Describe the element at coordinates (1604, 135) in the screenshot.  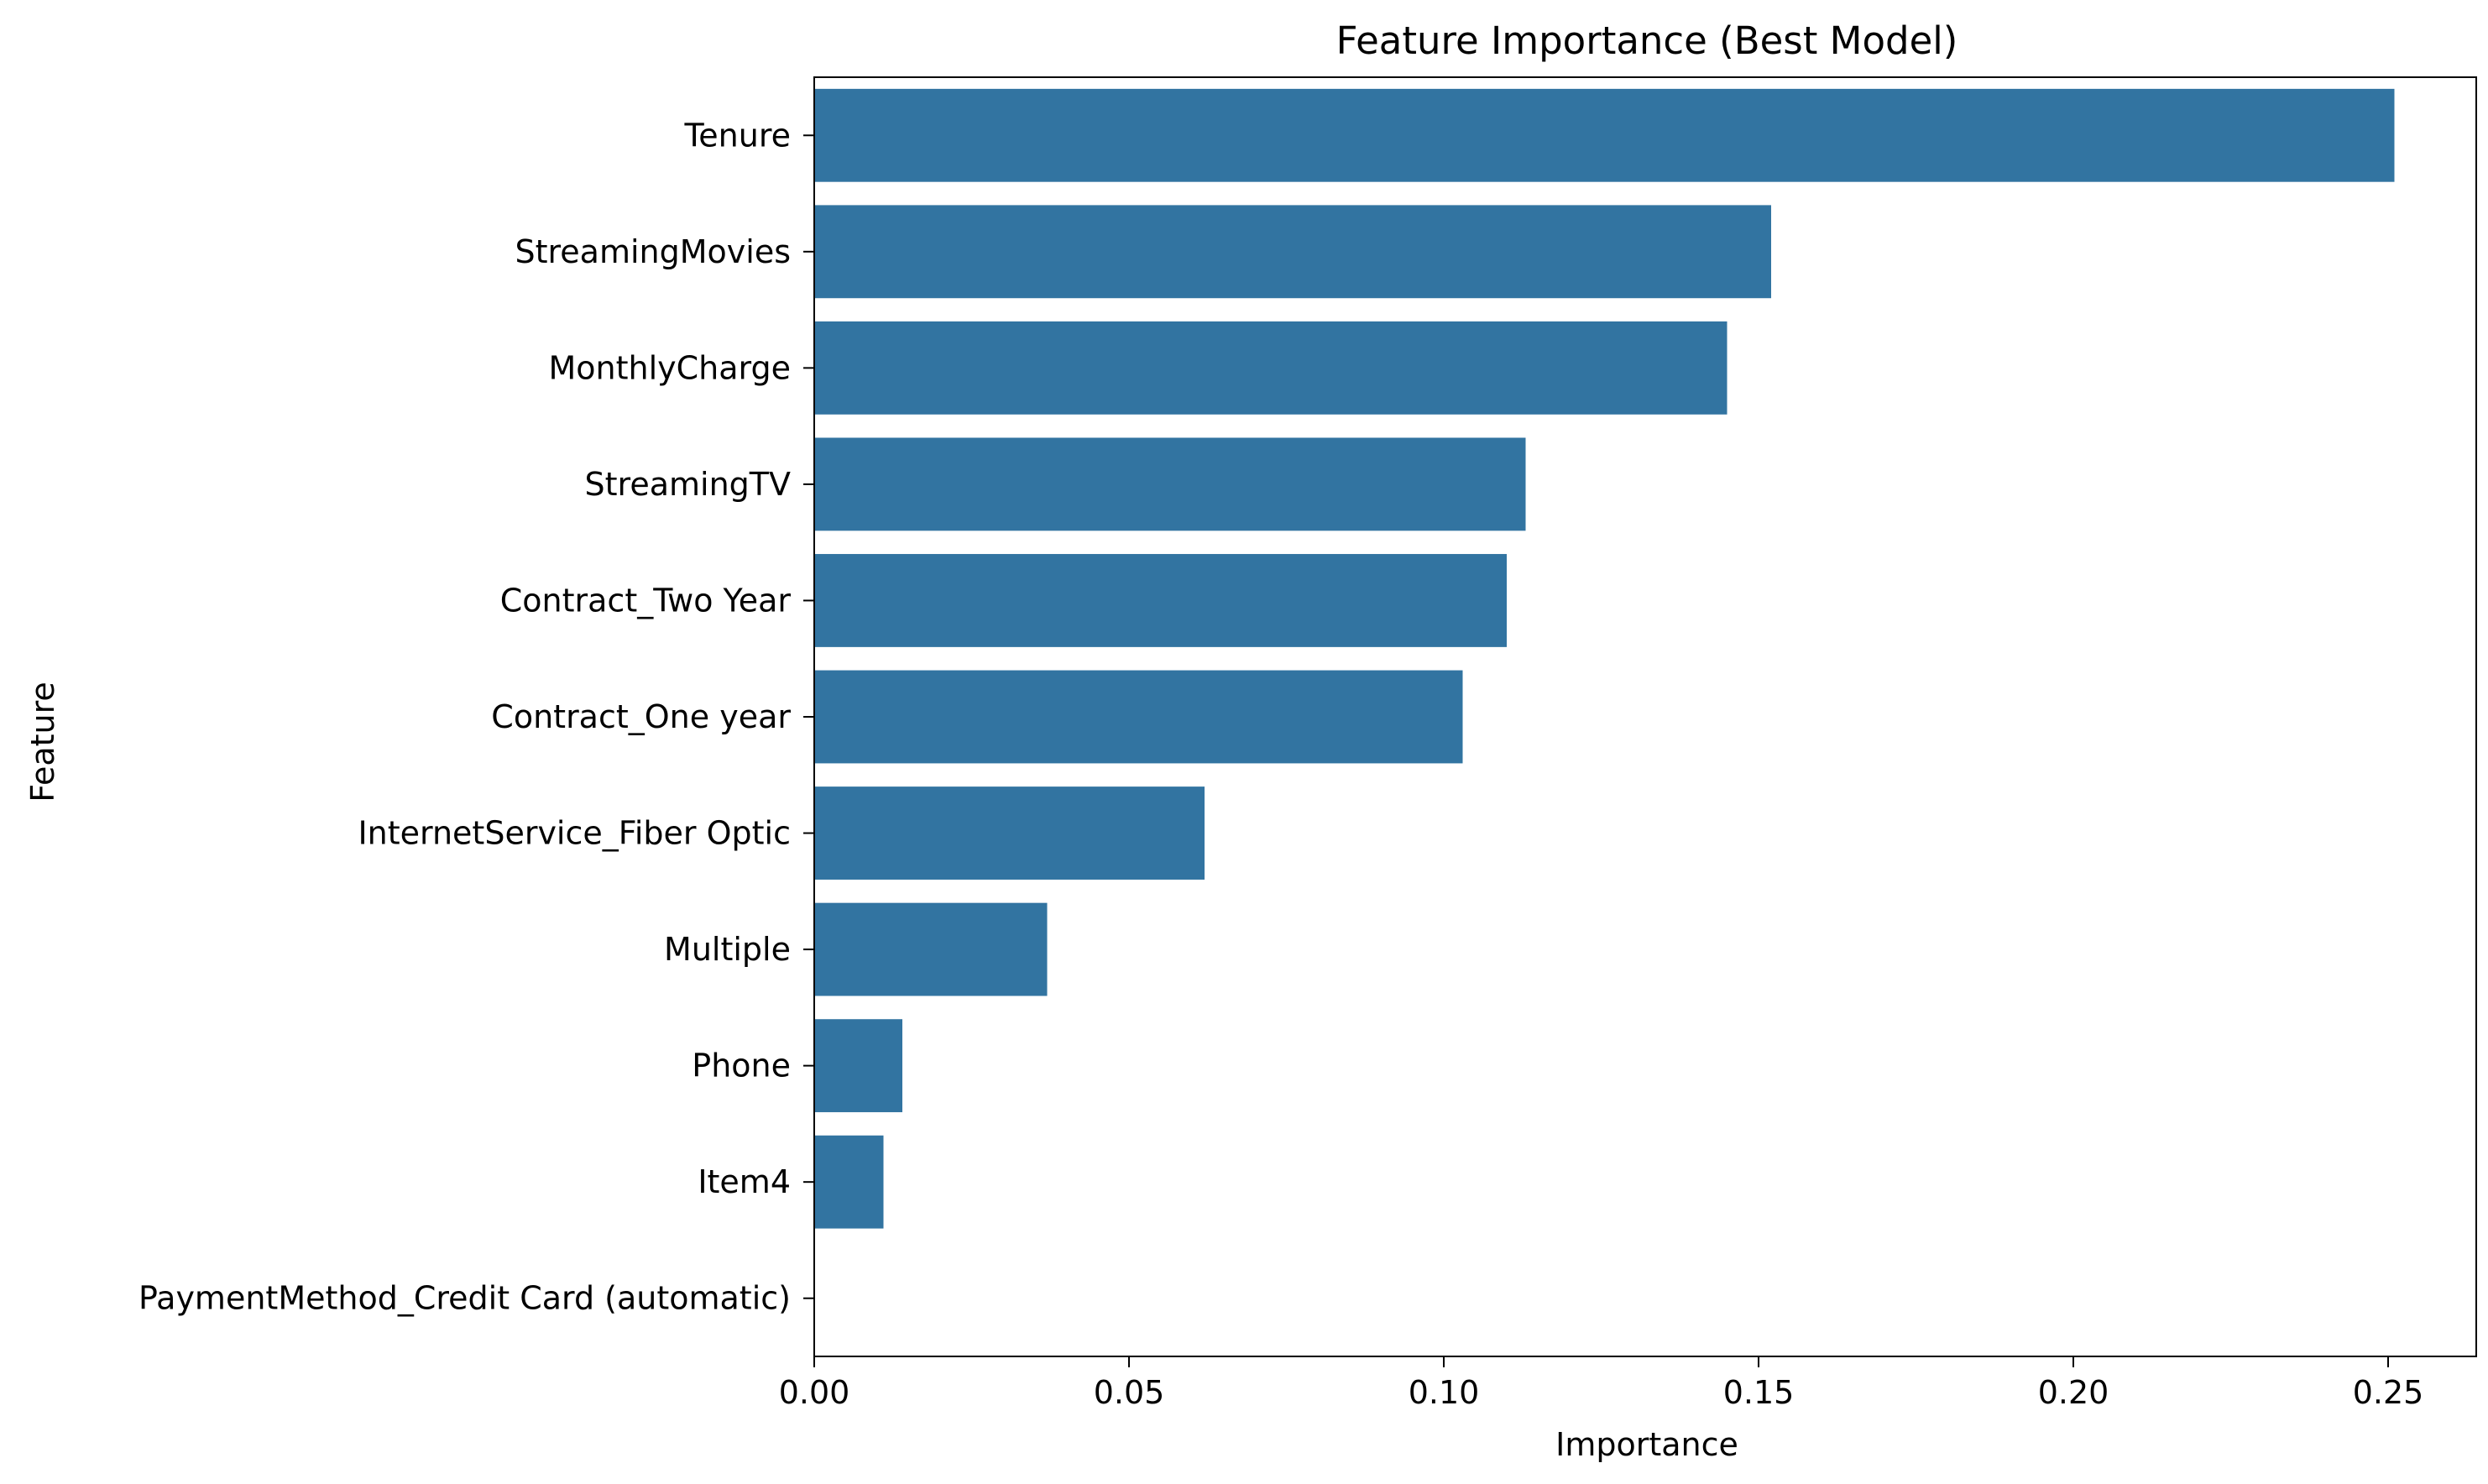
I see `bar-tenure` at that location.